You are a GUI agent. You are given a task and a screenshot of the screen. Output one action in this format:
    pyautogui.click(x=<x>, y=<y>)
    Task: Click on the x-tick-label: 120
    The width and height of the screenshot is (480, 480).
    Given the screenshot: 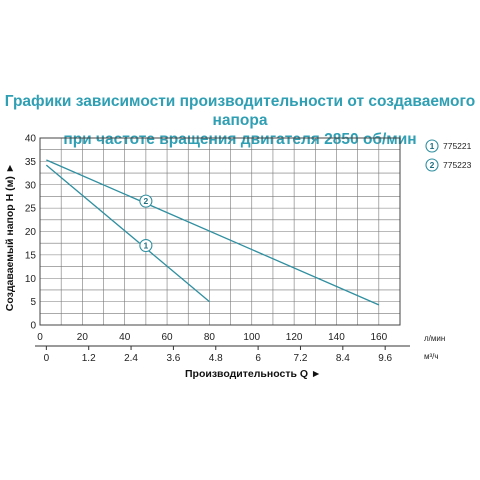 What is the action you would take?
    pyautogui.click(x=294, y=337)
    